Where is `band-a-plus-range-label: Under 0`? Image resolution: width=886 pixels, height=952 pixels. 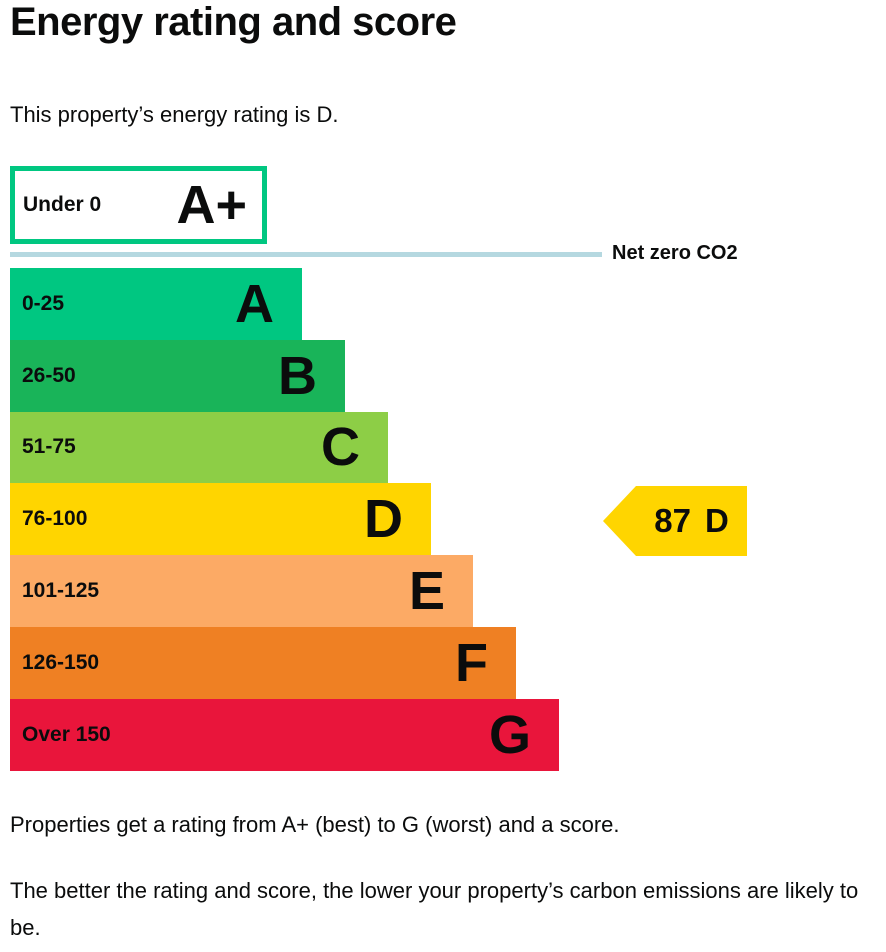 band-a-plus-range-label: Under 0 is located at coordinates (62, 204).